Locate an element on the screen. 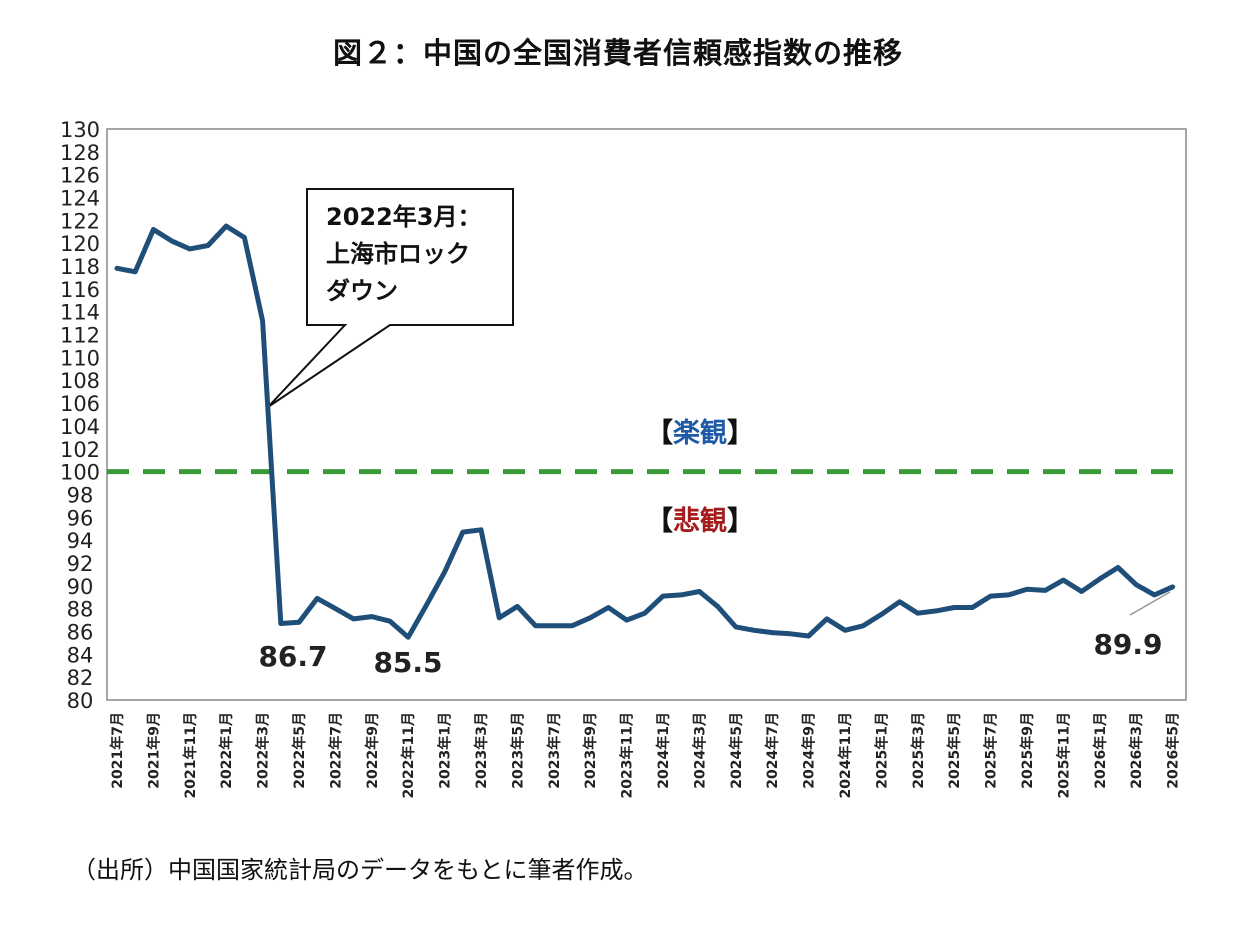 Image resolution: width=1236 pixels, height=930 pixels. x-tick-label: 2022年7月 is located at coordinates (335, 750).